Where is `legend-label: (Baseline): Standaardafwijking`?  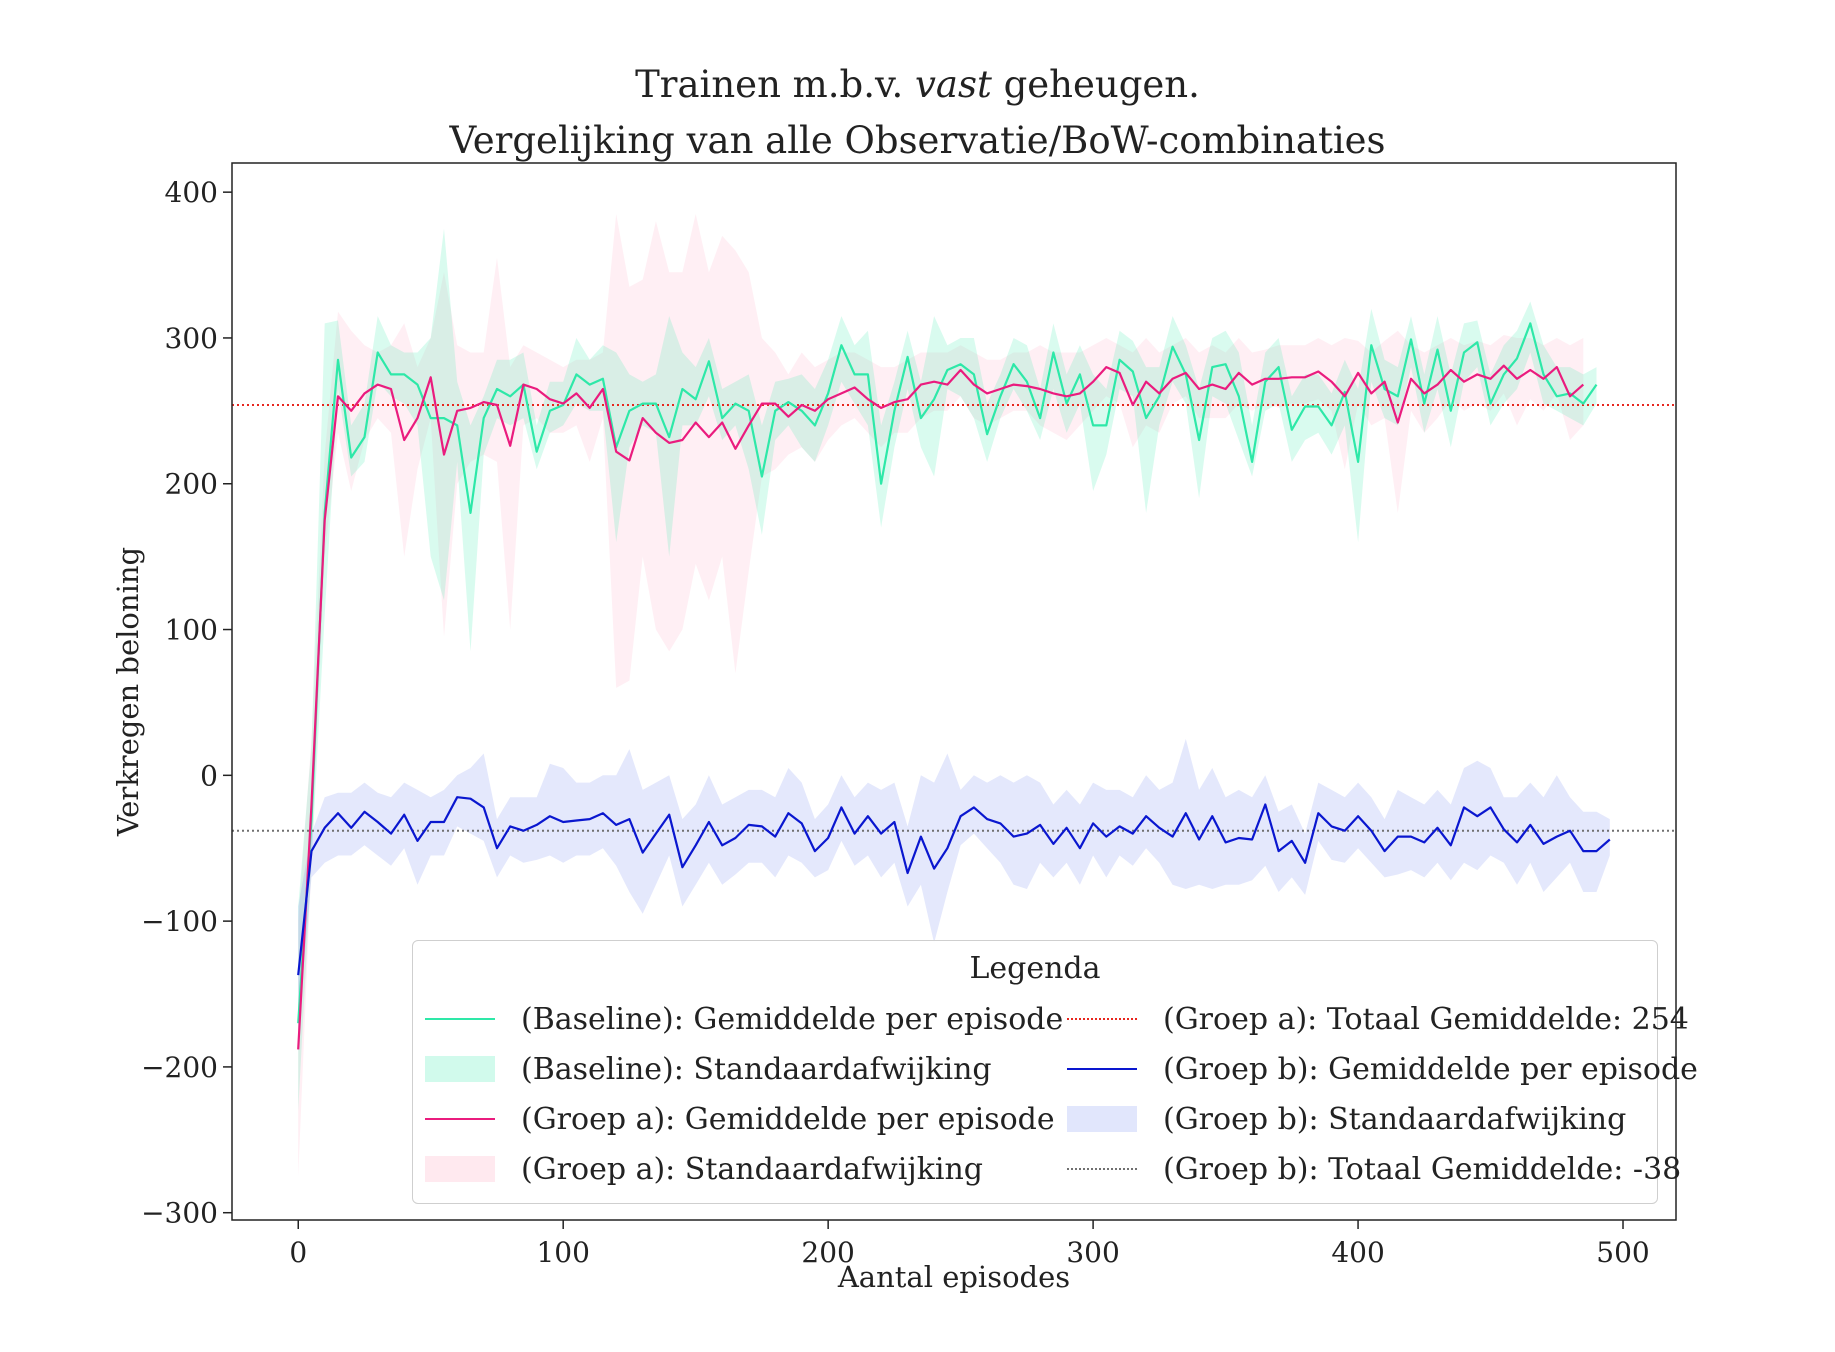
legend-label: (Baseline): Standaardafwijking is located at coordinates (756, 1069).